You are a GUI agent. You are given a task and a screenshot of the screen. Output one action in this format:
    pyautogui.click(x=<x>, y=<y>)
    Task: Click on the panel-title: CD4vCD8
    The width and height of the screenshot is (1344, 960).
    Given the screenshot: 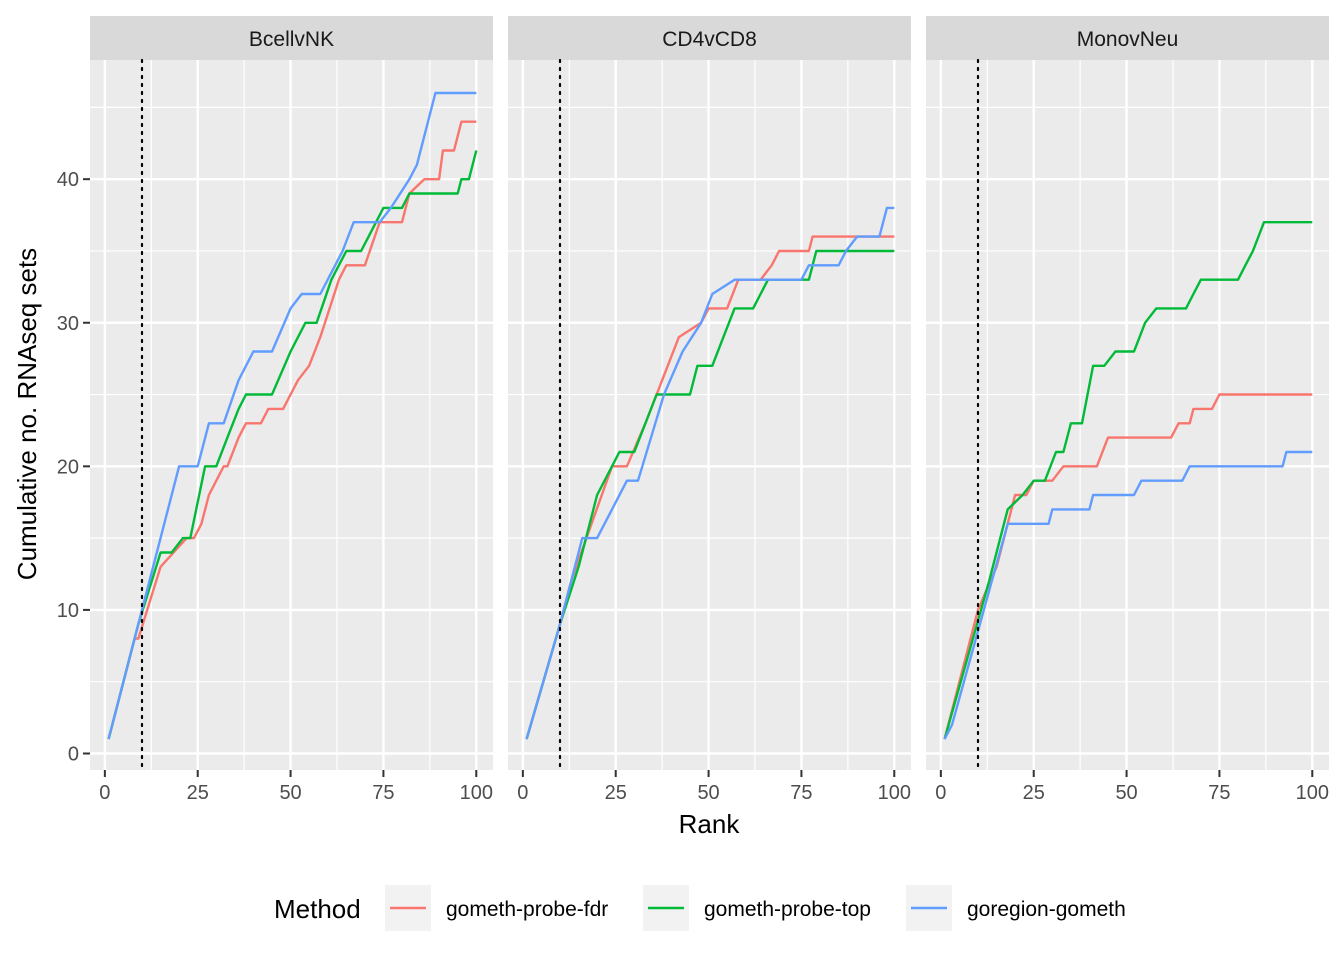 What is the action you would take?
    pyautogui.click(x=709, y=39)
    